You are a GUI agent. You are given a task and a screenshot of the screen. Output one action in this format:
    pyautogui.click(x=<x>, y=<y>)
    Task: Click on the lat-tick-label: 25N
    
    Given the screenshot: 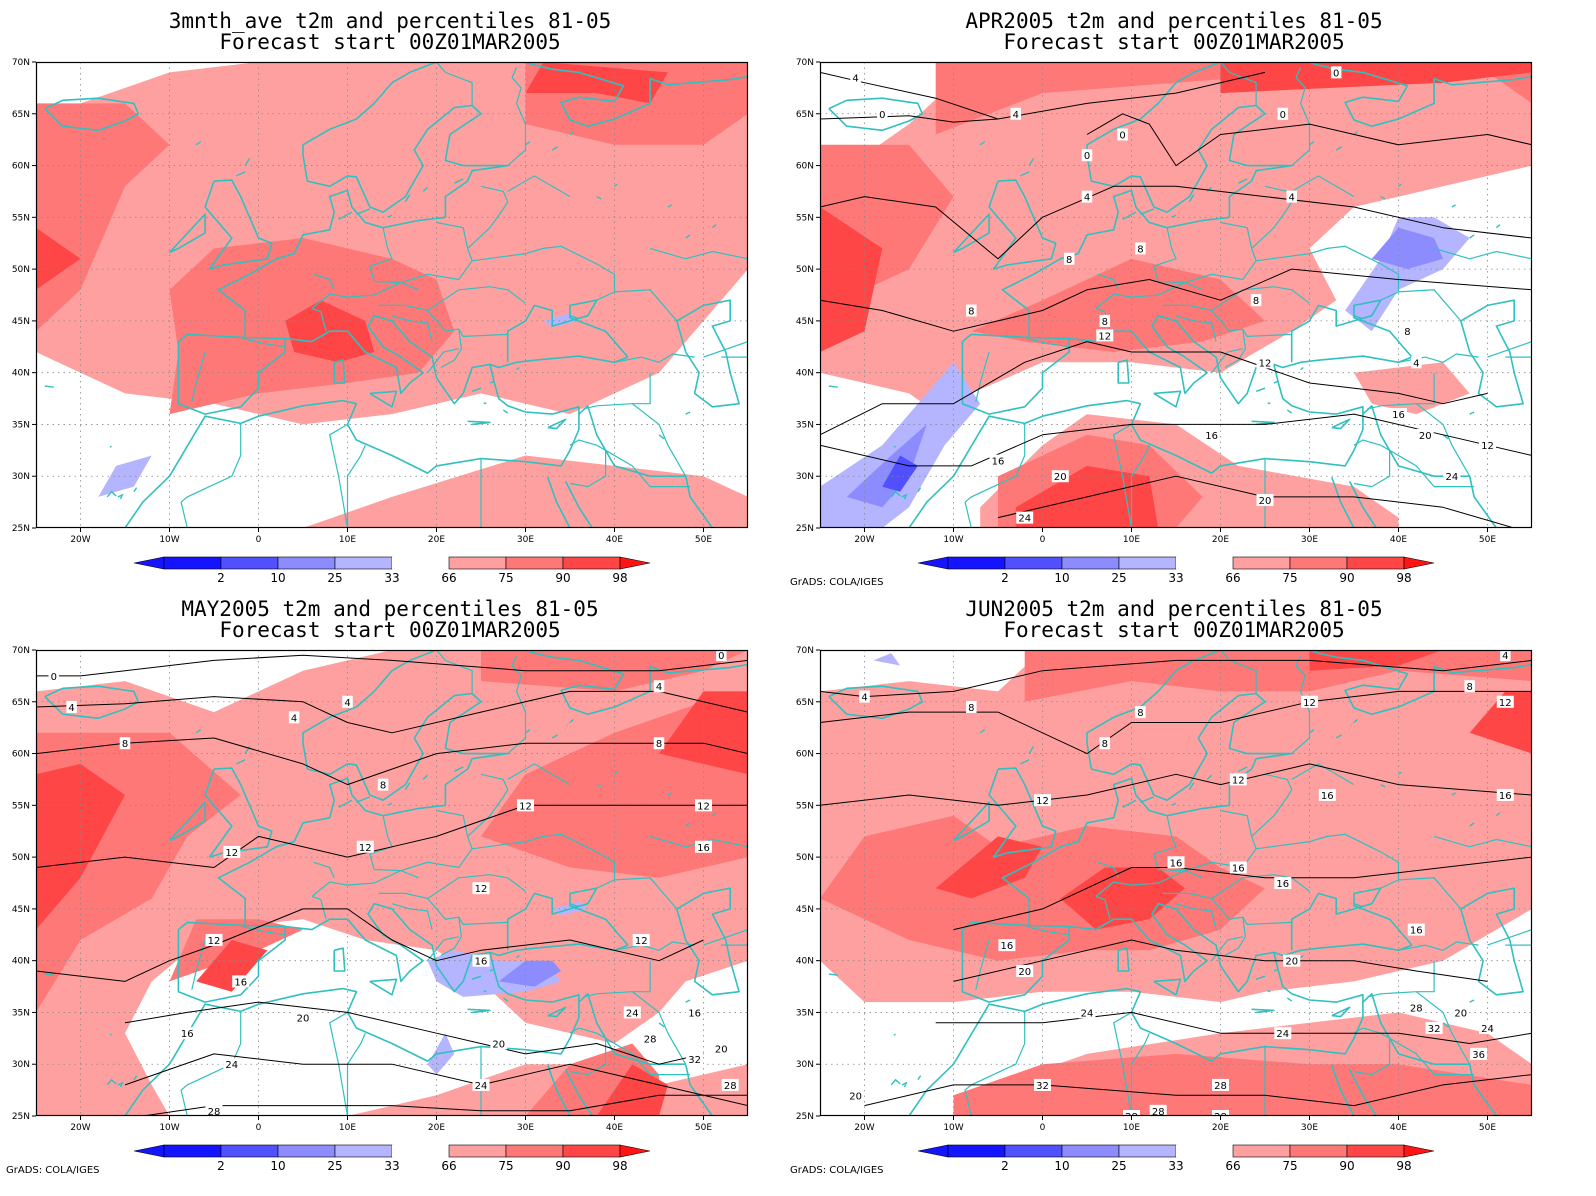 What is the action you would take?
    pyautogui.click(x=21, y=1117)
    